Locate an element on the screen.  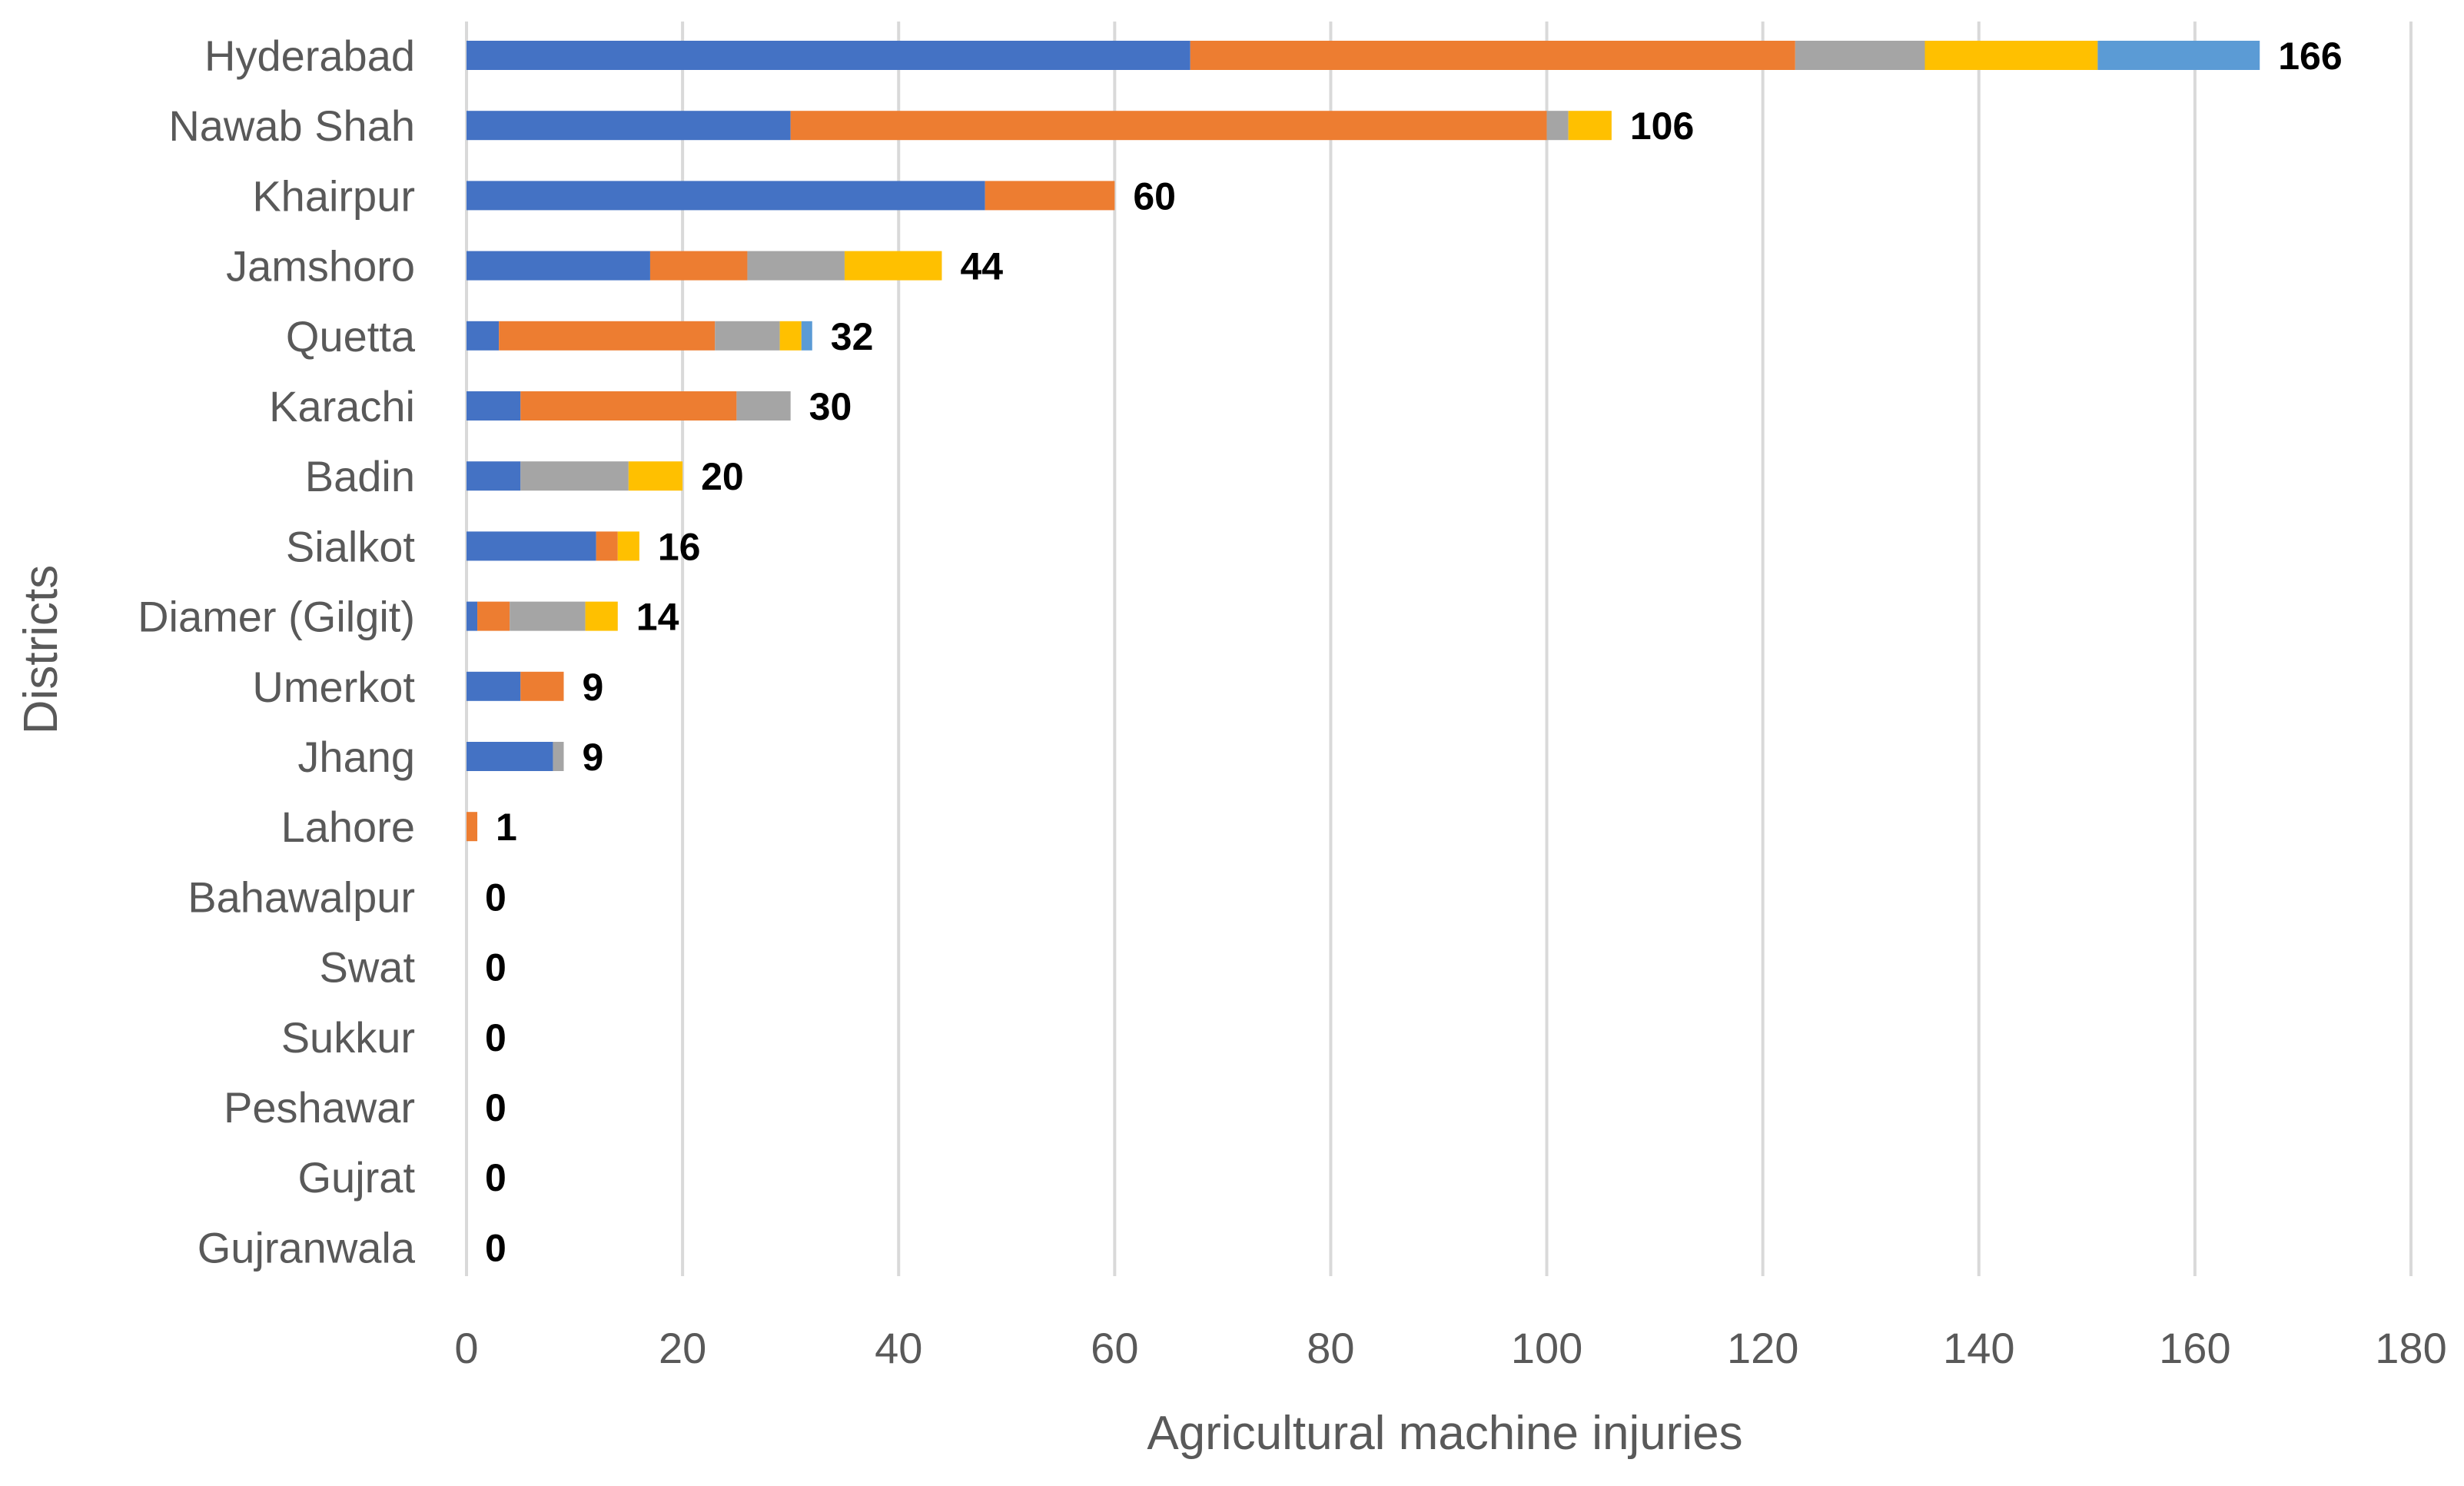
category-label: Quetta is located at coordinates (351, 336).